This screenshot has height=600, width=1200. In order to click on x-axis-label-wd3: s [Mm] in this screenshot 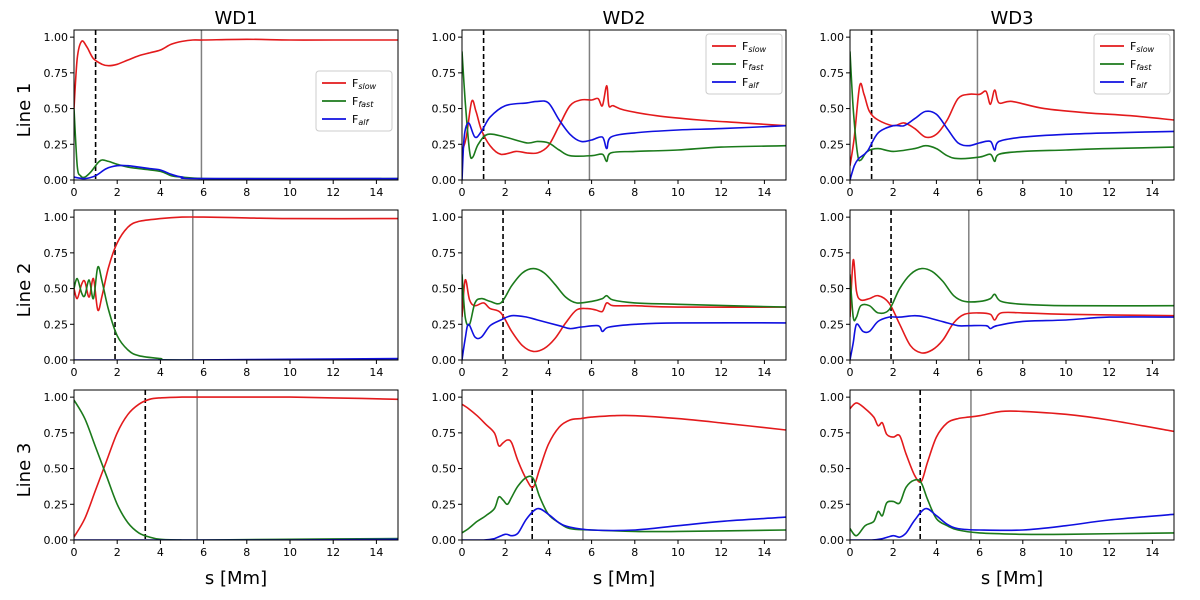, I will do `click(1012, 578)`.